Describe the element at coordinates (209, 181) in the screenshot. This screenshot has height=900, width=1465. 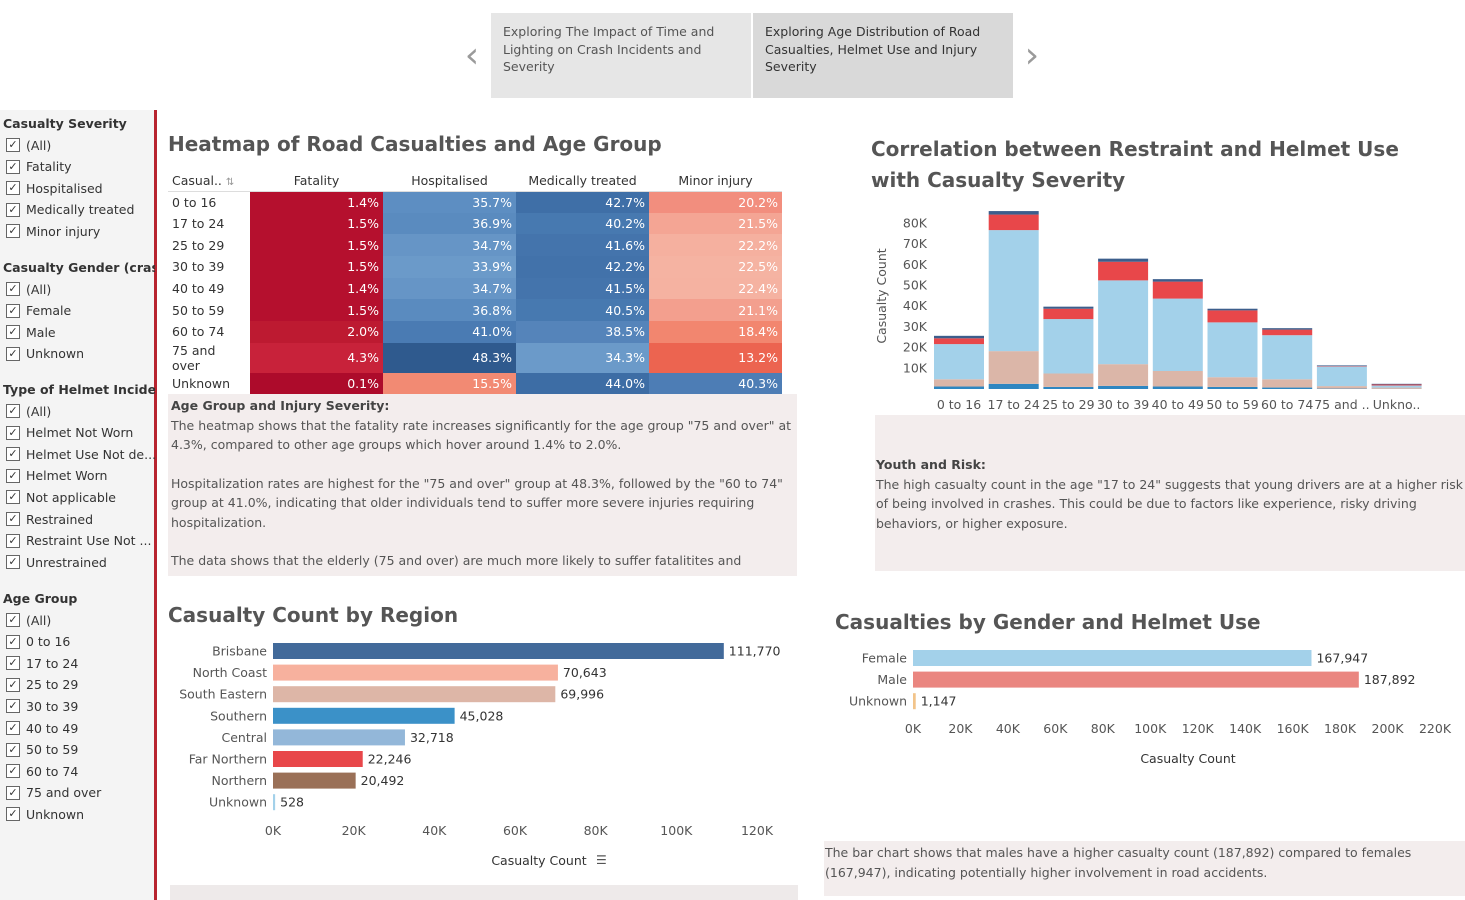
I see `heatmap-row-header: Casual.. ⇅` at that location.